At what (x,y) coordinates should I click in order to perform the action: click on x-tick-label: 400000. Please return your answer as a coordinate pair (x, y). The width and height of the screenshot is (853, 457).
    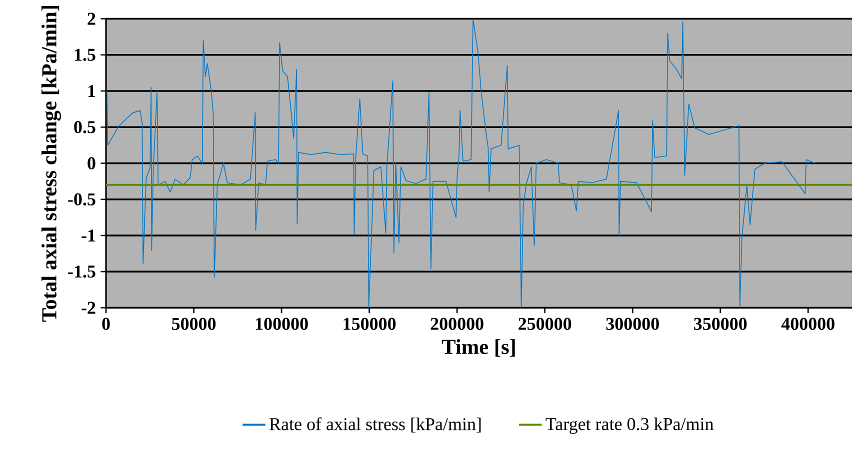
    Looking at the image, I should click on (807, 324).